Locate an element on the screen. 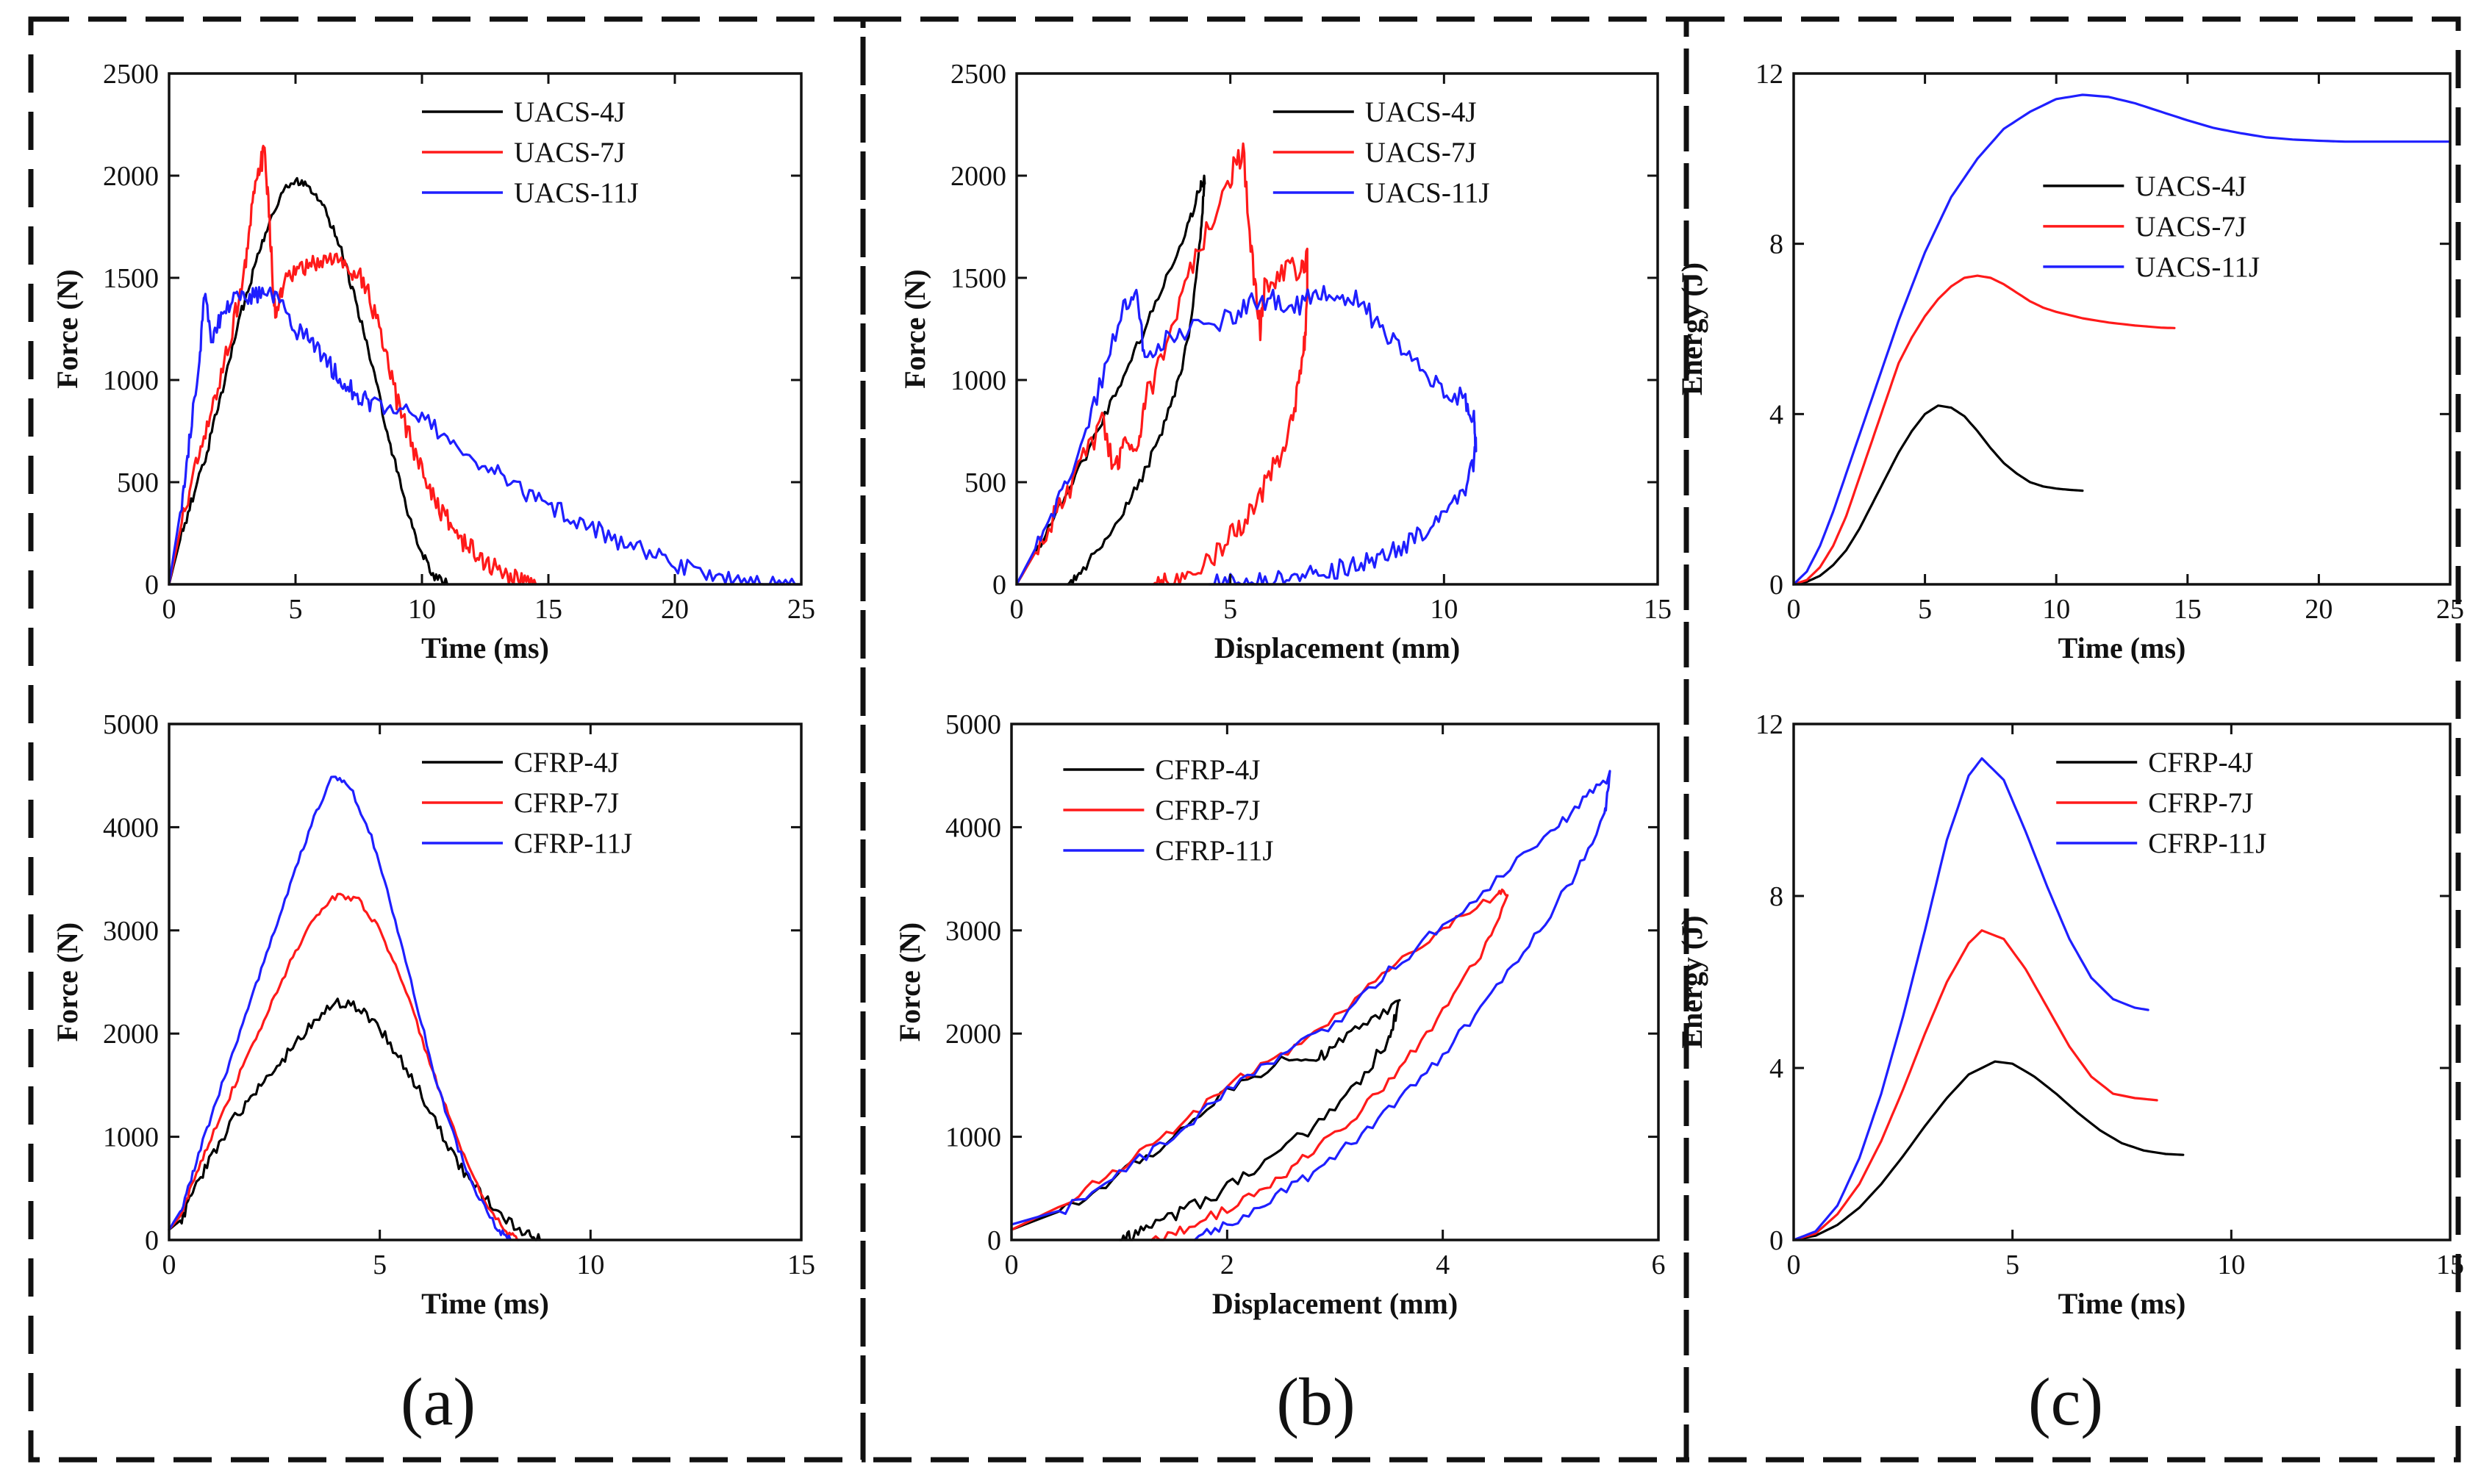  x-tick-label: 4 is located at coordinates (1443, 1265).